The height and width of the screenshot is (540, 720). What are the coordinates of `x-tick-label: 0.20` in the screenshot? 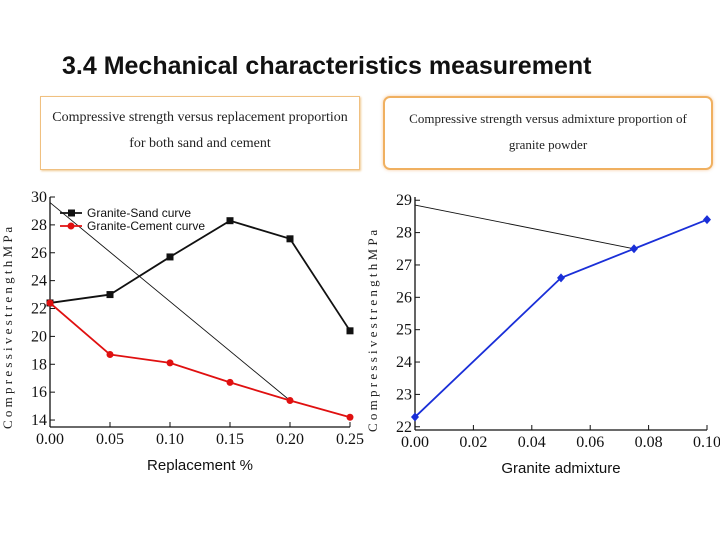 It's located at (290, 439).